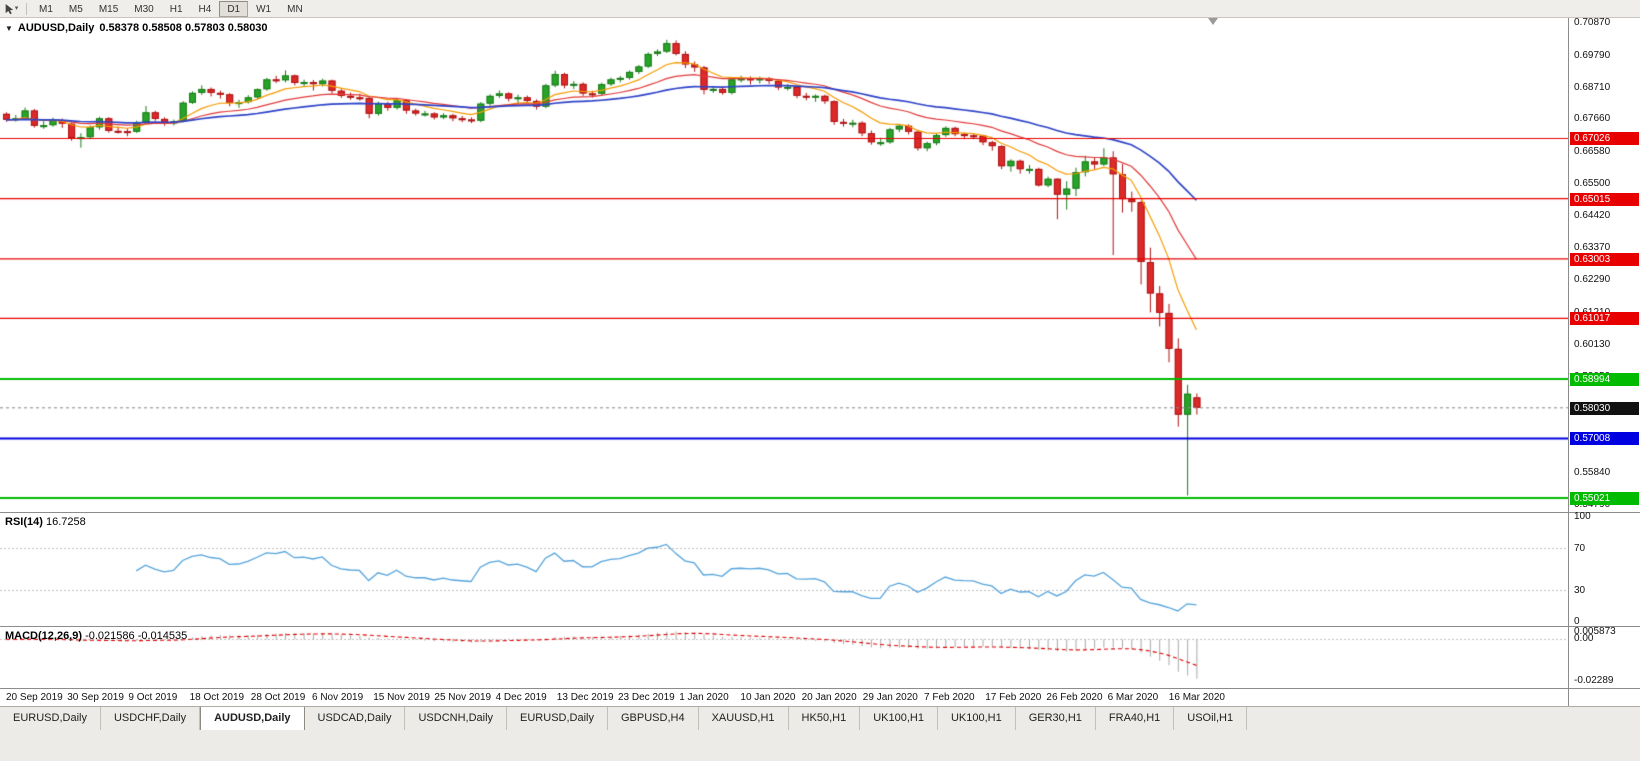 Image resolution: width=1640 pixels, height=761 pixels. What do you see at coordinates (820, 745) in the screenshot?
I see `status-strip` at bounding box center [820, 745].